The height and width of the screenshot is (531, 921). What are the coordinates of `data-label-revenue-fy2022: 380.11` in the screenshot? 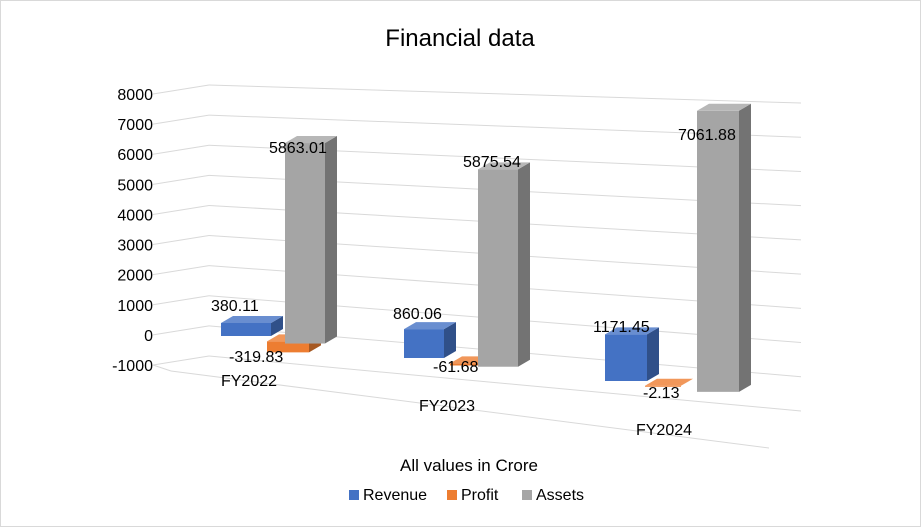 It's located at (235, 306).